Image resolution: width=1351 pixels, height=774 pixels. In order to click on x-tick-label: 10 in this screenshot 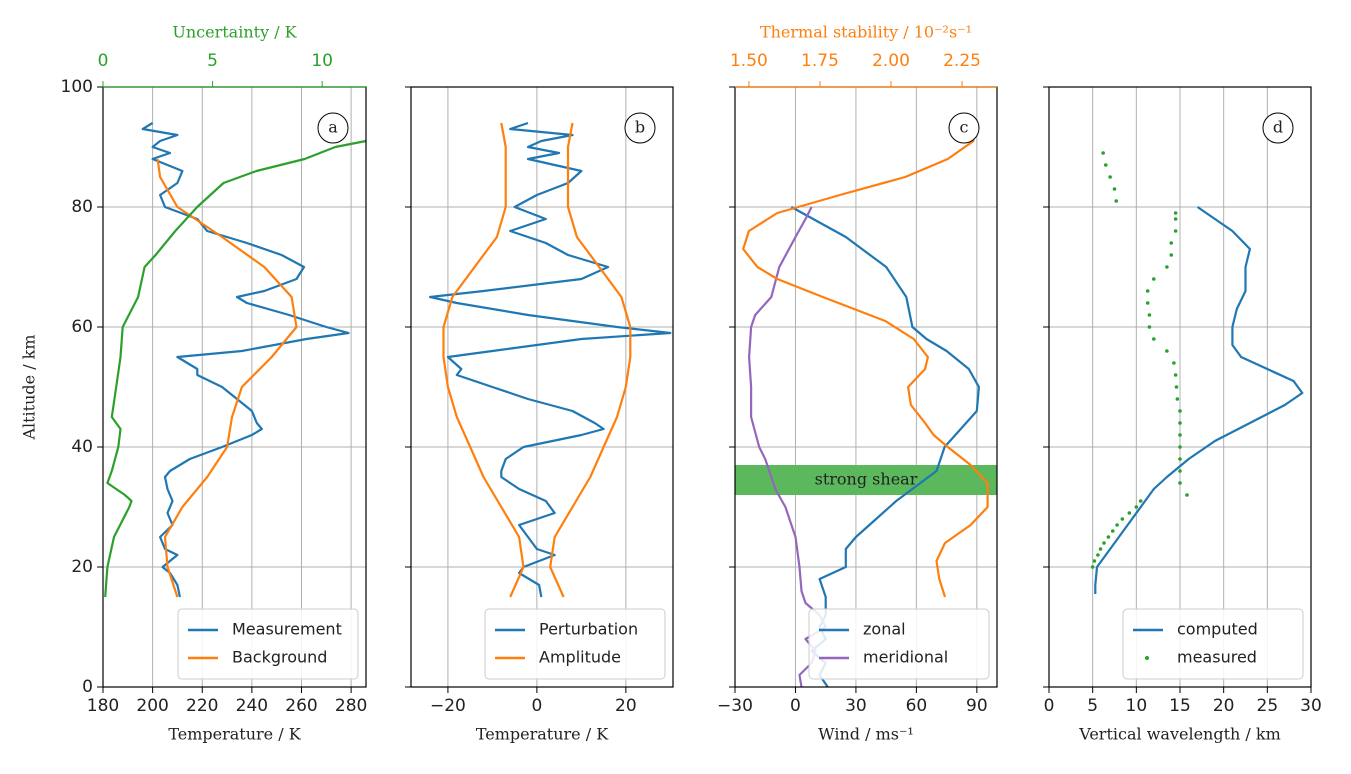, I will do `click(1137, 706)`.